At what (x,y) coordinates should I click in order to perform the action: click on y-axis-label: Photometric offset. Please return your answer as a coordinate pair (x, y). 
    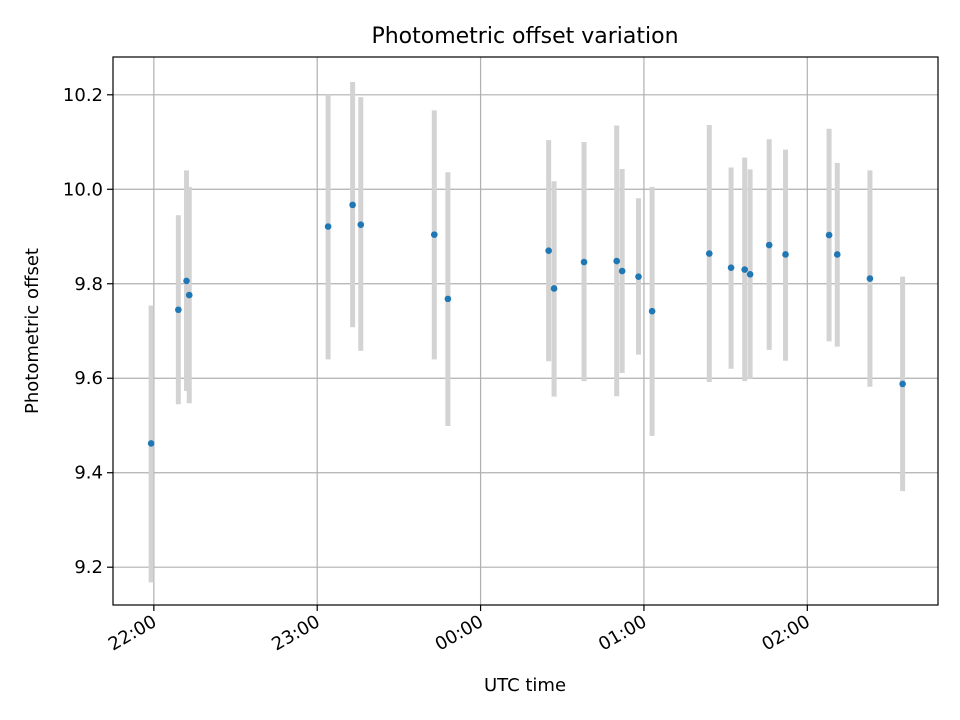
    Looking at the image, I should click on (32, 331).